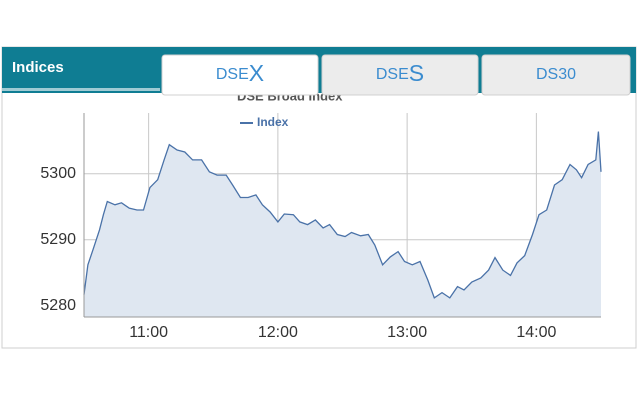 The image size is (640, 405). What do you see at coordinates (58, 239) in the screenshot?
I see `y-tick-label: 5290` at bounding box center [58, 239].